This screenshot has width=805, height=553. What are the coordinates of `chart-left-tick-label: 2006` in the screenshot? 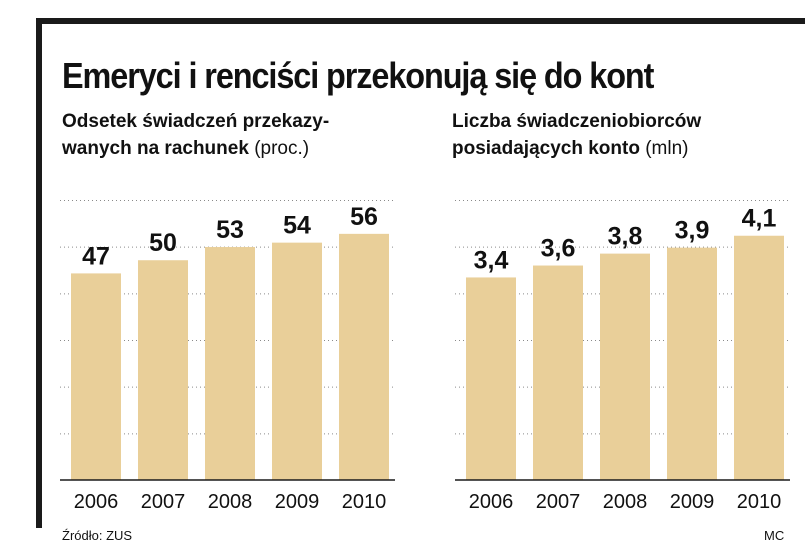 It's located at (96, 502).